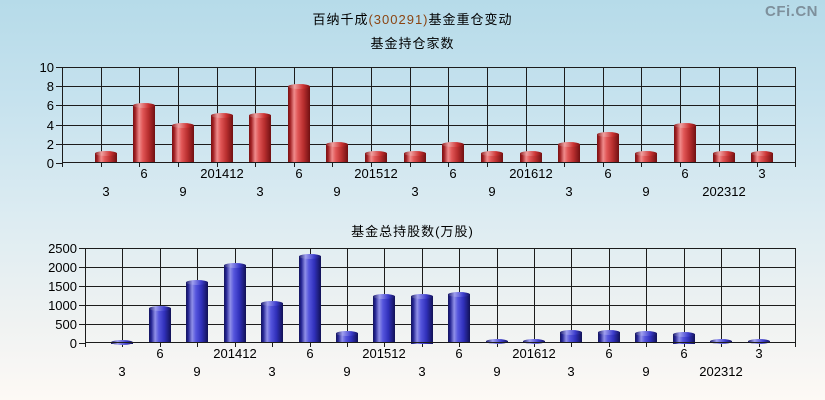 This screenshot has width=825, height=400. Describe the element at coordinates (340, 19) in the screenshot. I see `page-title-prefix: 百纳千成` at that location.